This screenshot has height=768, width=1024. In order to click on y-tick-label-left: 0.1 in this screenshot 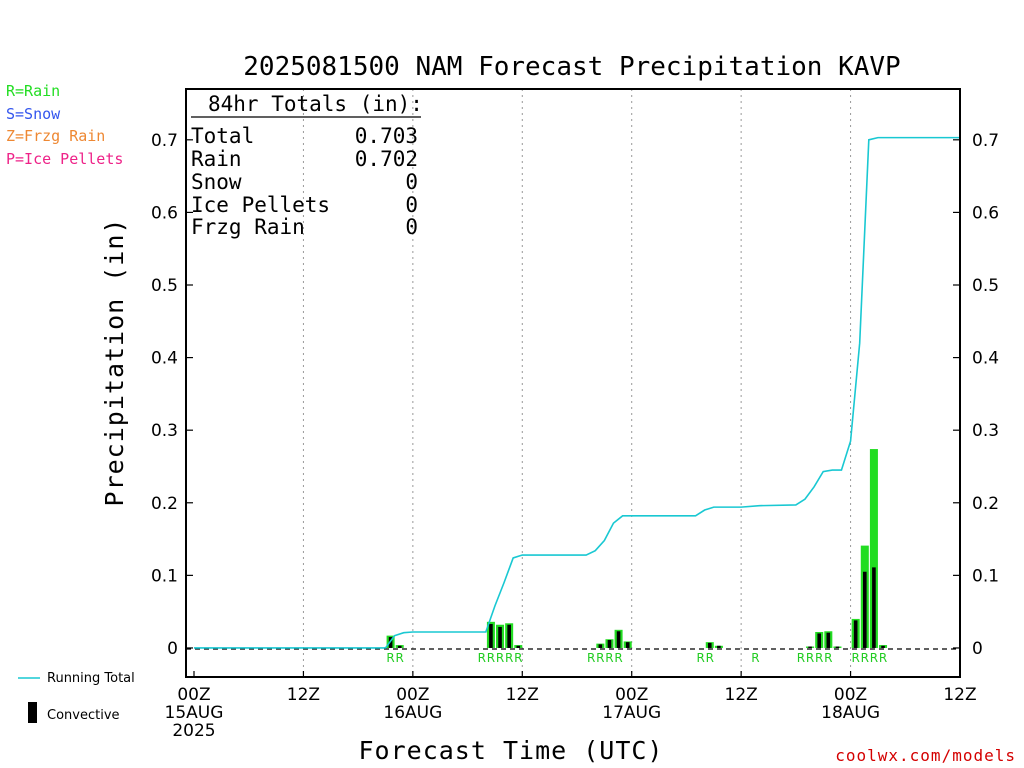, I will do `click(164, 576)`.